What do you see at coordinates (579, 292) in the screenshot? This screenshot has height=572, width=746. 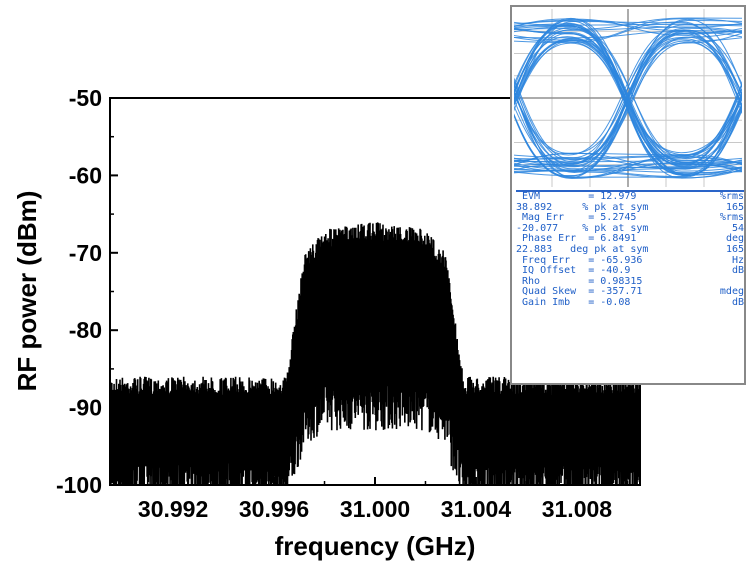 I see `readout-value: Quad Skew = -357.71` at bounding box center [579, 292].